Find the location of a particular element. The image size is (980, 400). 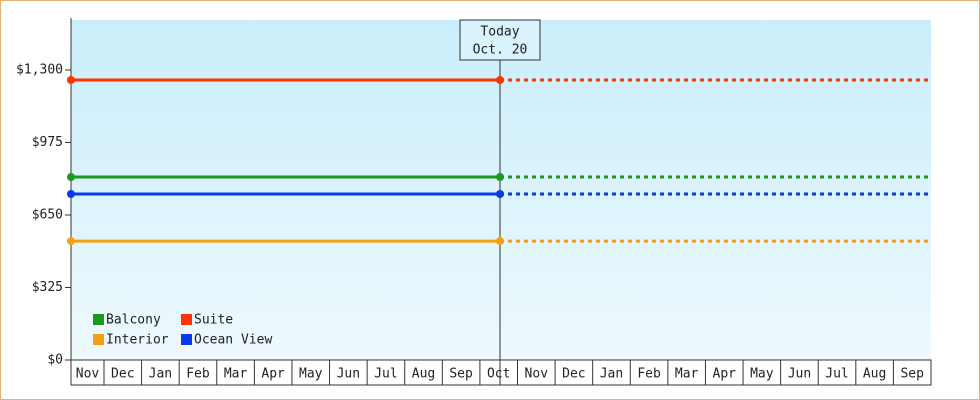

today-box is located at coordinates (500, 40).